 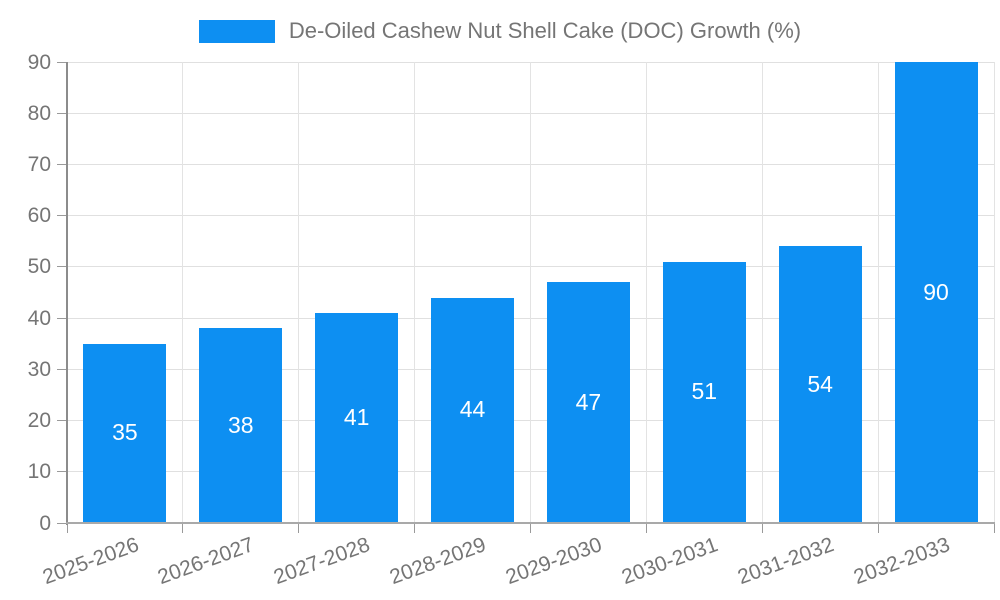 I want to click on x-axis-label: 2028-2029, so click(x=438, y=561).